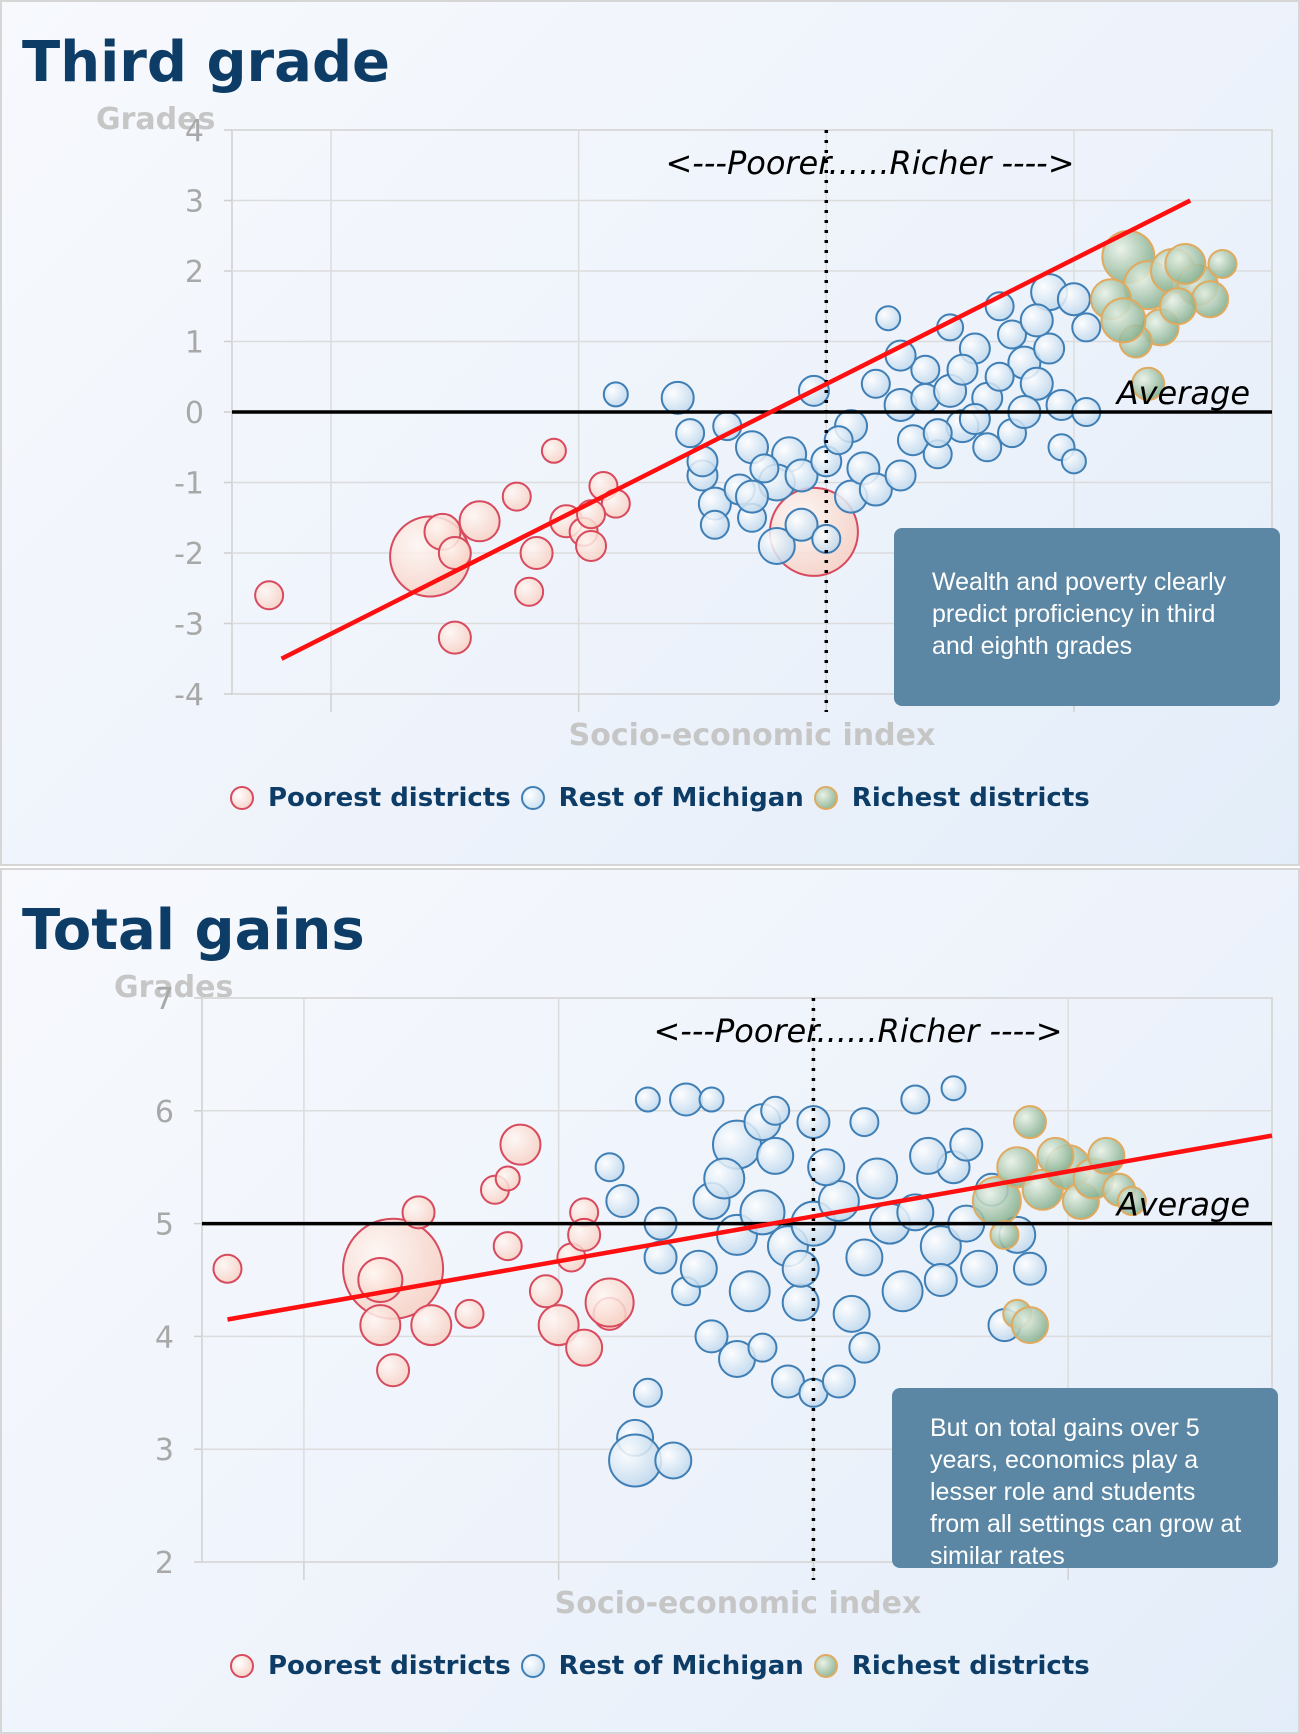 This screenshot has height=1734, width=1300. I want to click on legend-label: Rest of Michigan, so click(681, 1666).